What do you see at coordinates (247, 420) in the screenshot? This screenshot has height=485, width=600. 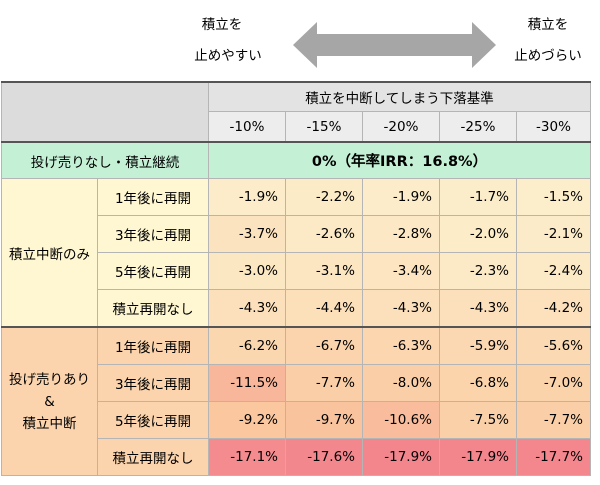 I see `value-cell: -9.2%` at bounding box center [247, 420].